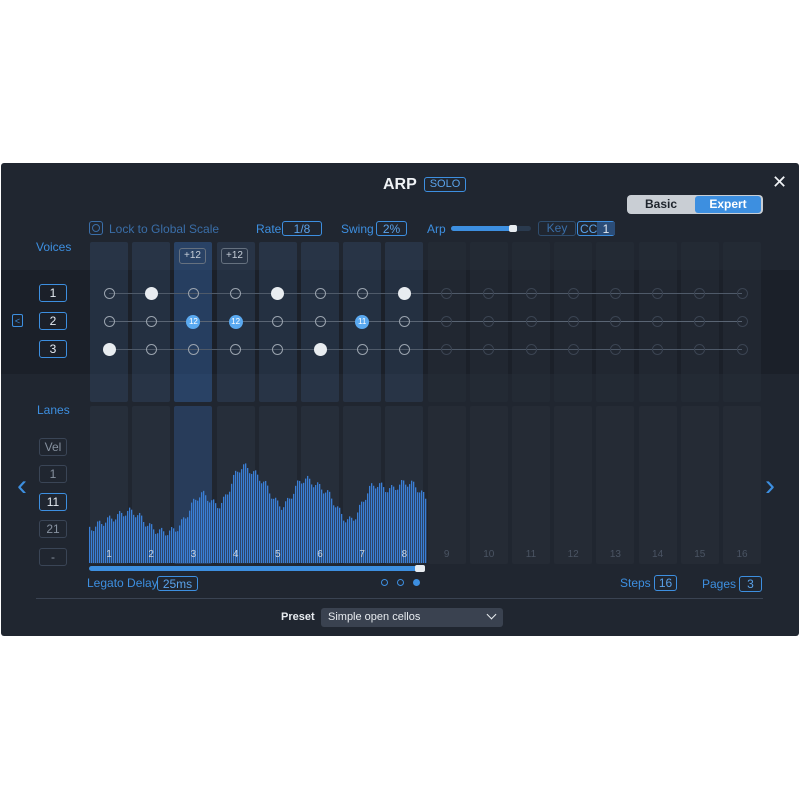 Image resolution: width=800 pixels, height=800 pixels. What do you see at coordinates (53, 557) in the screenshot?
I see `lane-none: -` at bounding box center [53, 557].